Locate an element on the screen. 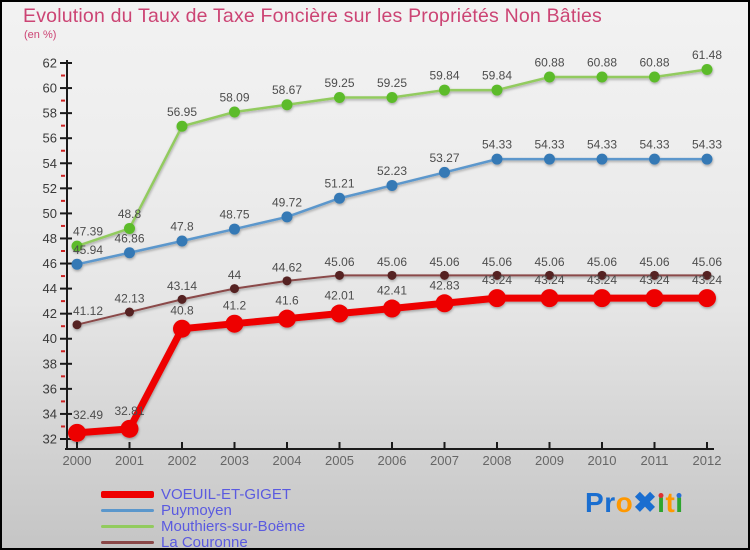  svg-text: 52 is located at coordinates (50, 188).